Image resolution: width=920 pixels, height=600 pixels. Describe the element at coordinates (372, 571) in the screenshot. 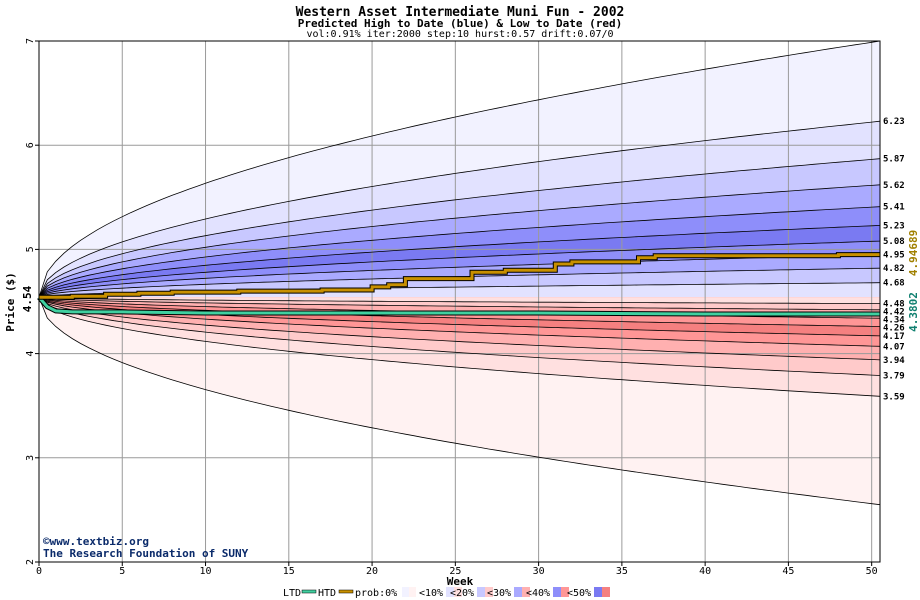

I see `x-tick-label-4: 20` at that location.